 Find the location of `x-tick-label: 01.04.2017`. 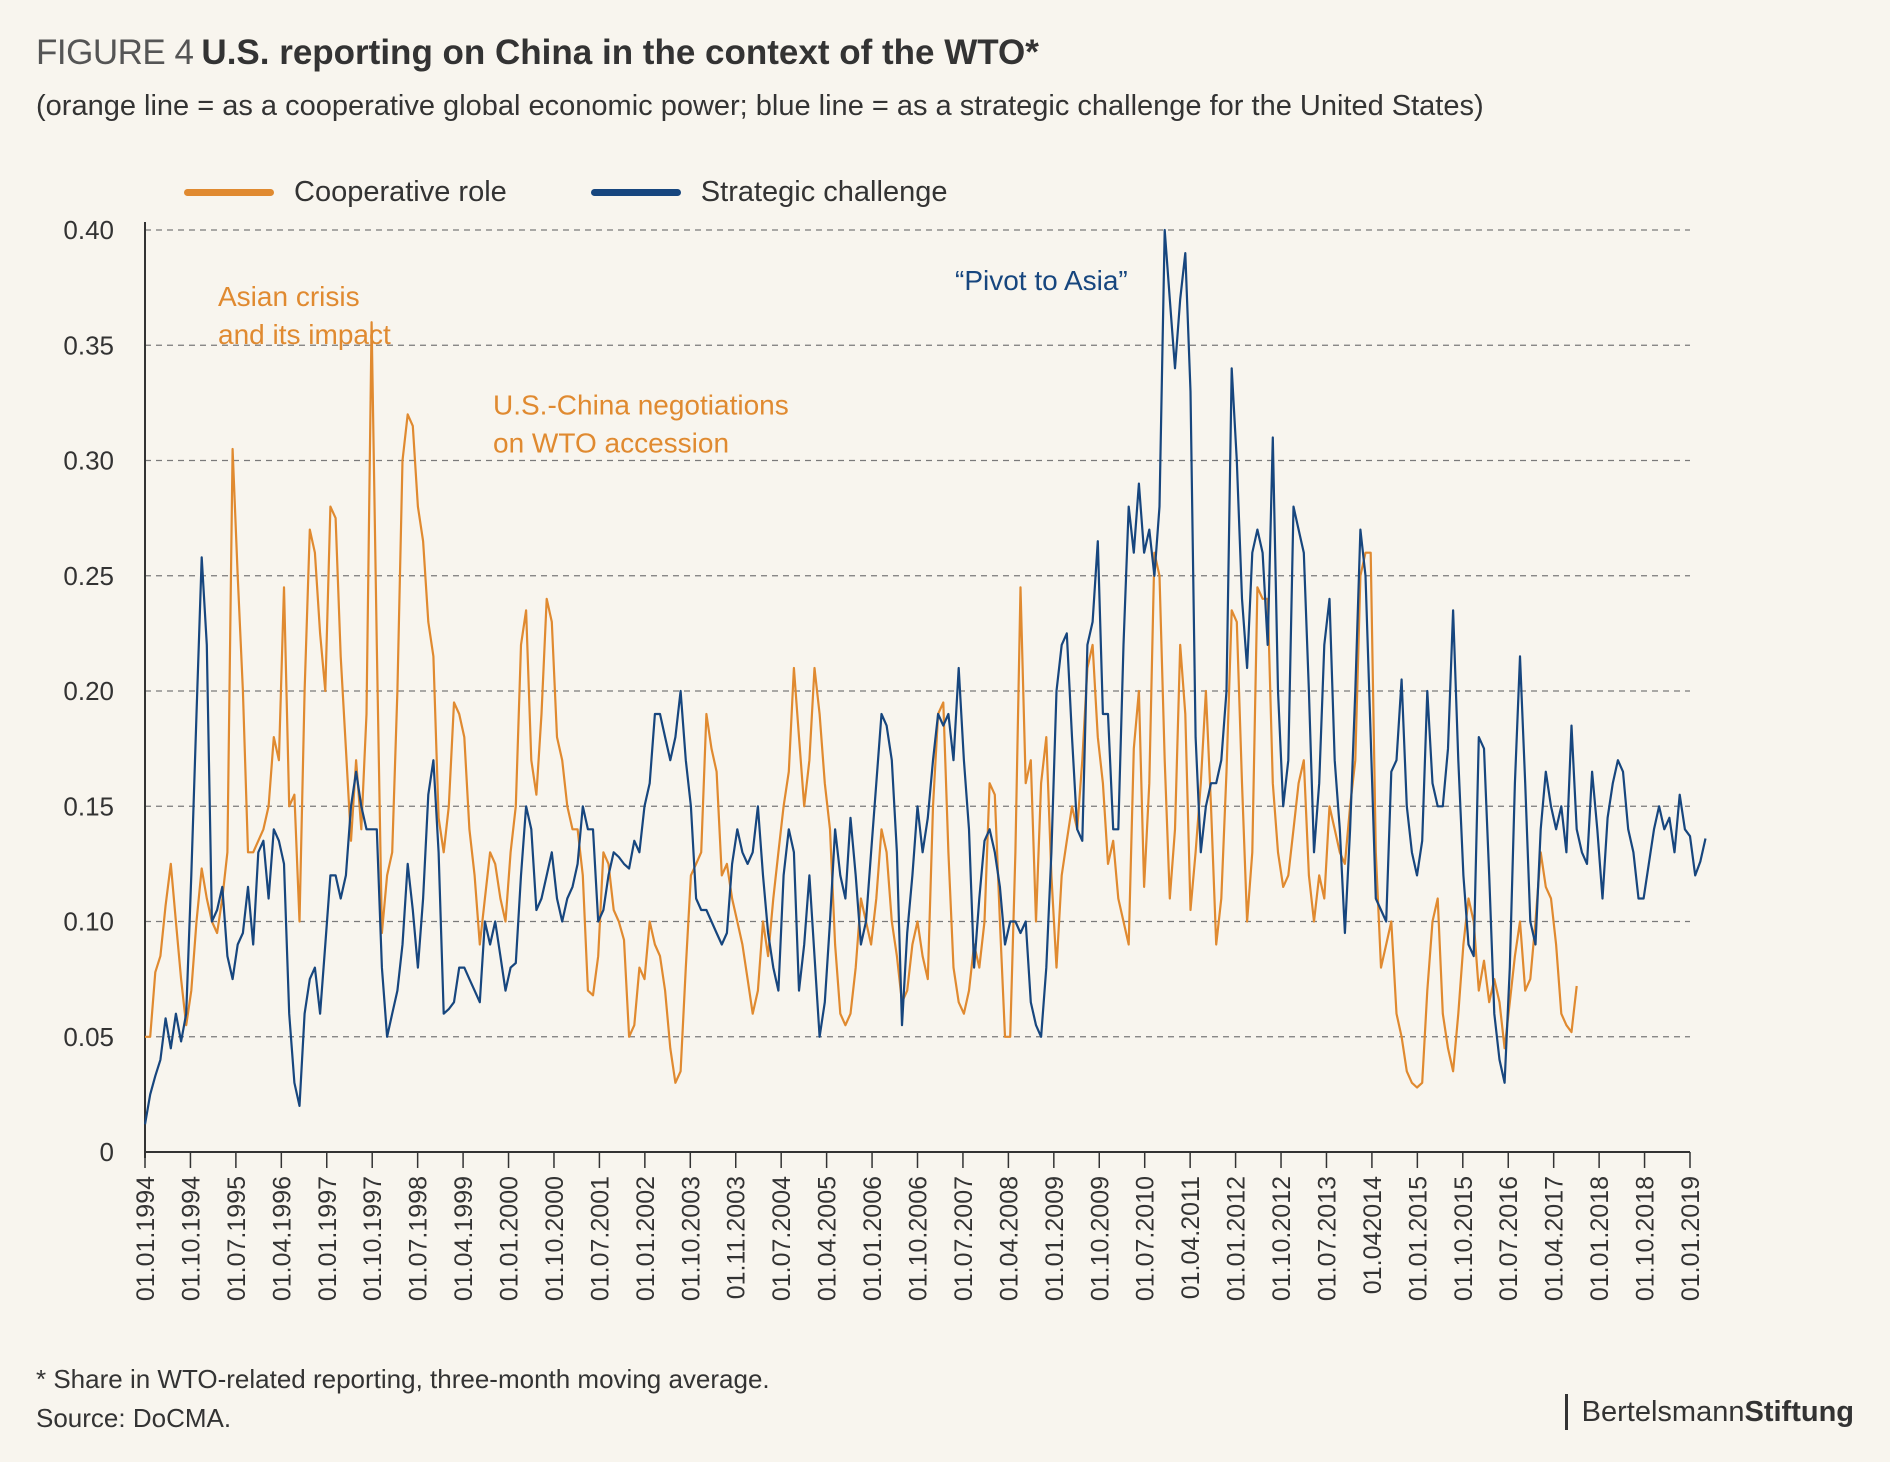

x-tick-label: 01.04.2017 is located at coordinates (1555, 1238).